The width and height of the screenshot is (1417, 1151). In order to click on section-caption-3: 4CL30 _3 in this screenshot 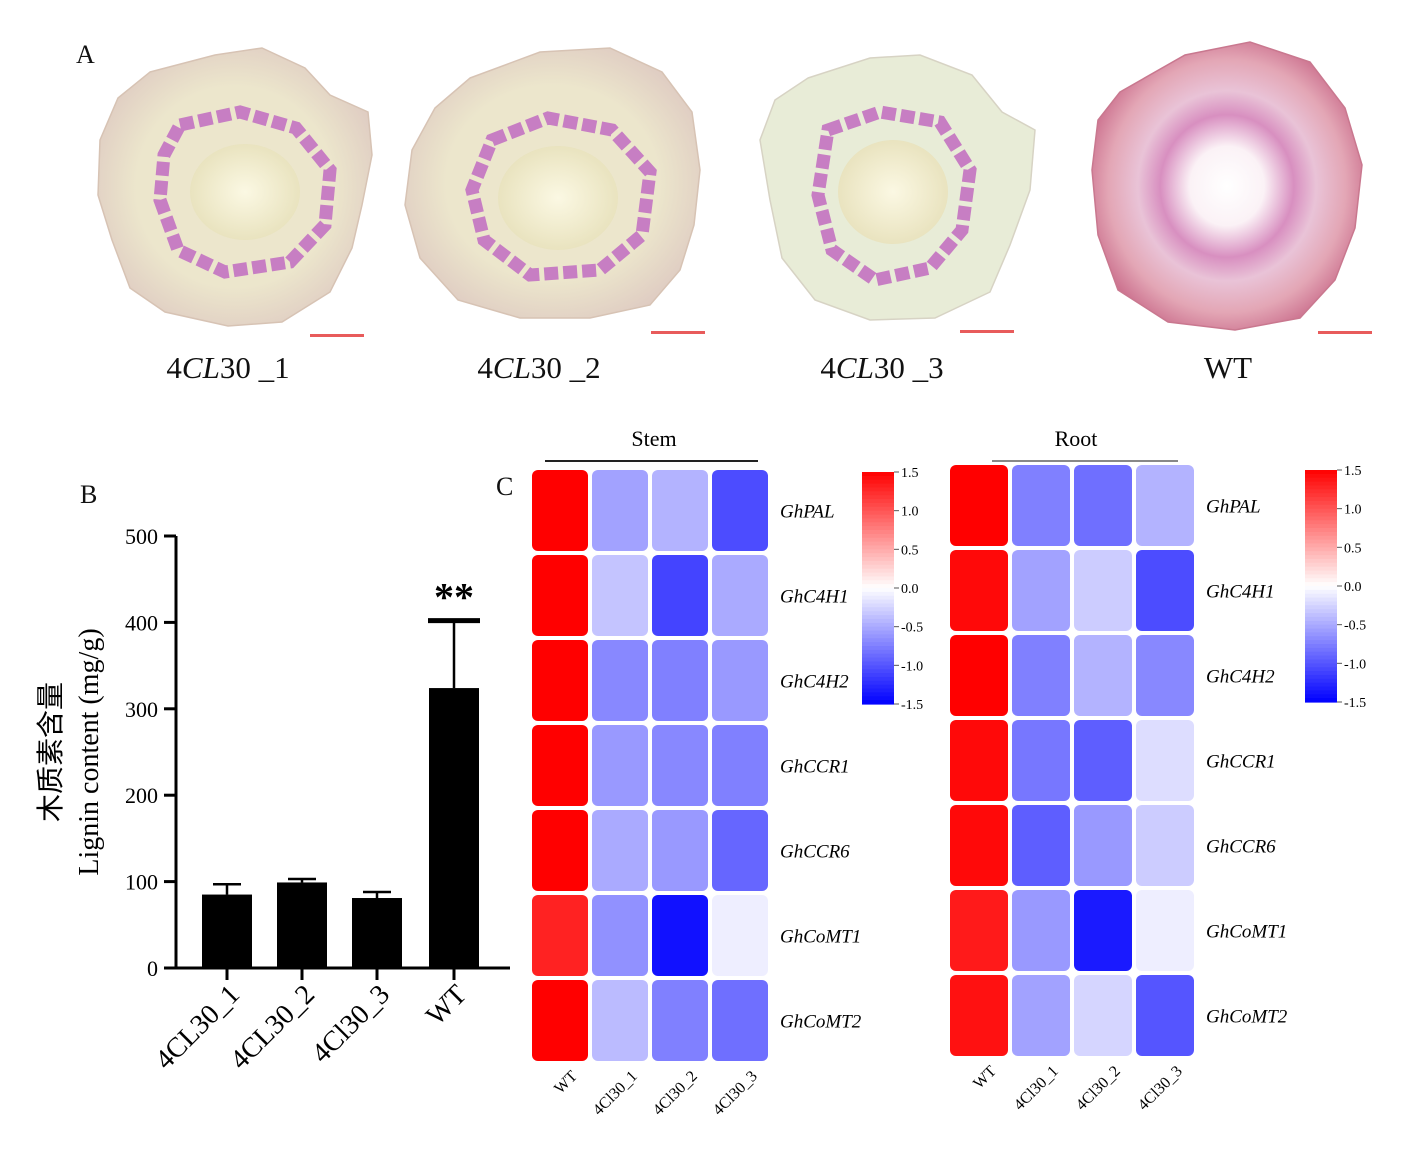, I will do `click(882, 368)`.